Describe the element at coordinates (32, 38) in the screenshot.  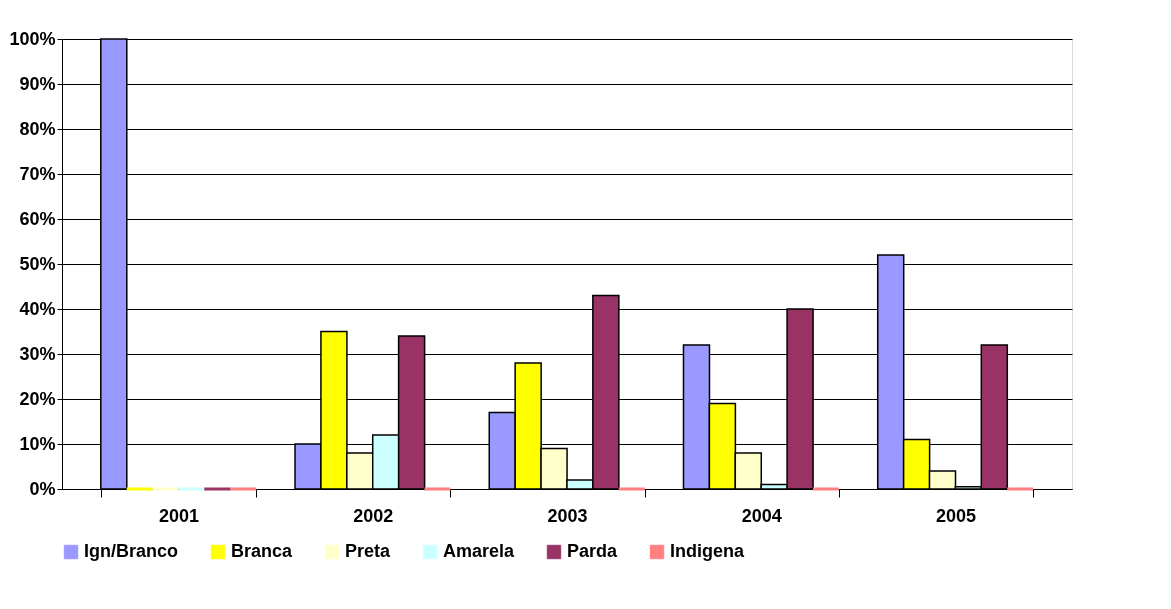
I see `y-tick-label: 100%` at that location.